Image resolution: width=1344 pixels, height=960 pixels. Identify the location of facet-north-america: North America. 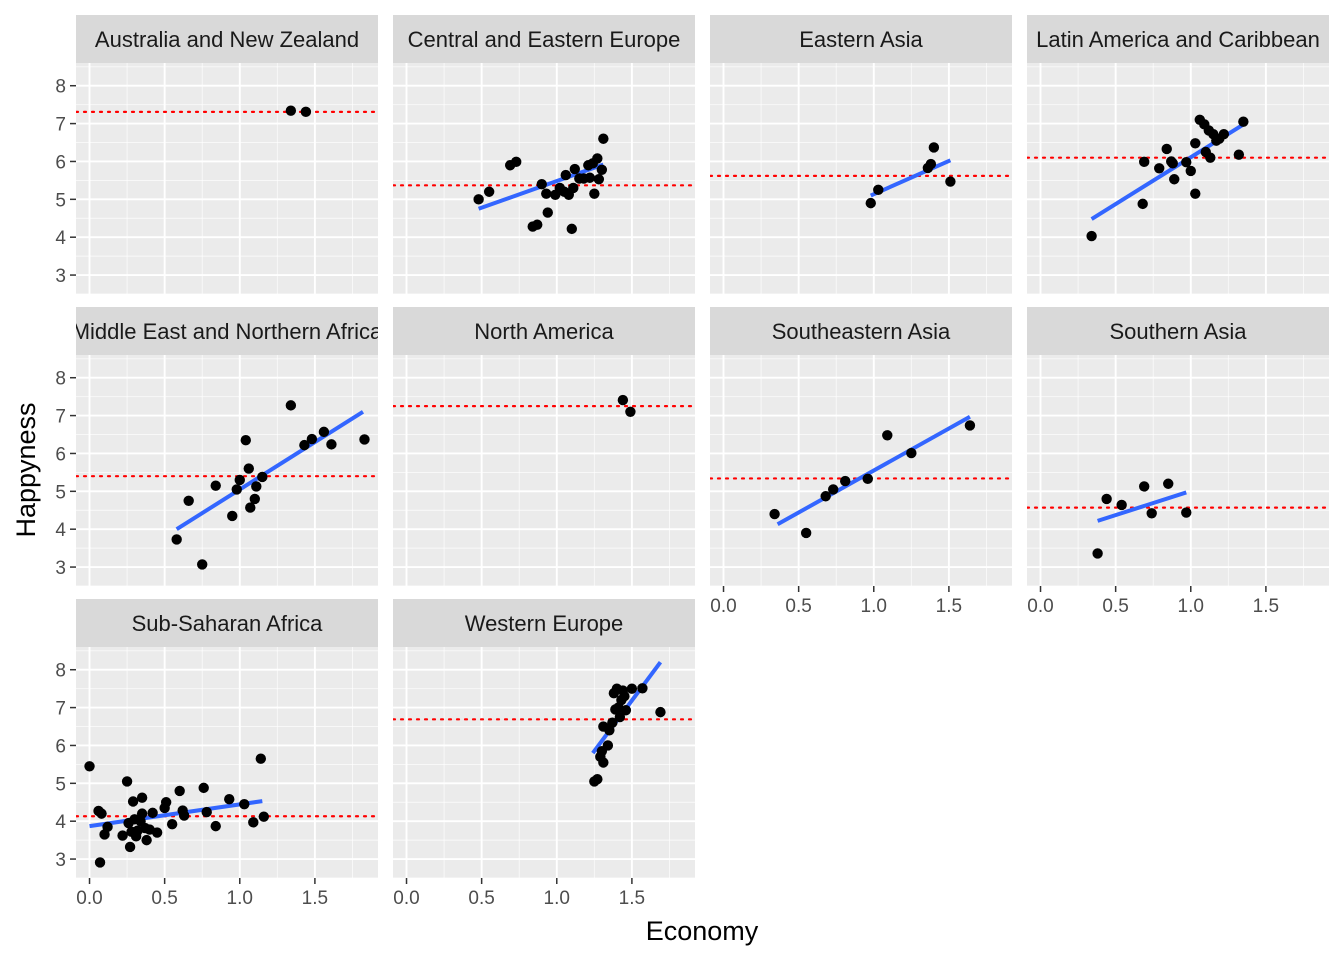
(544, 446).